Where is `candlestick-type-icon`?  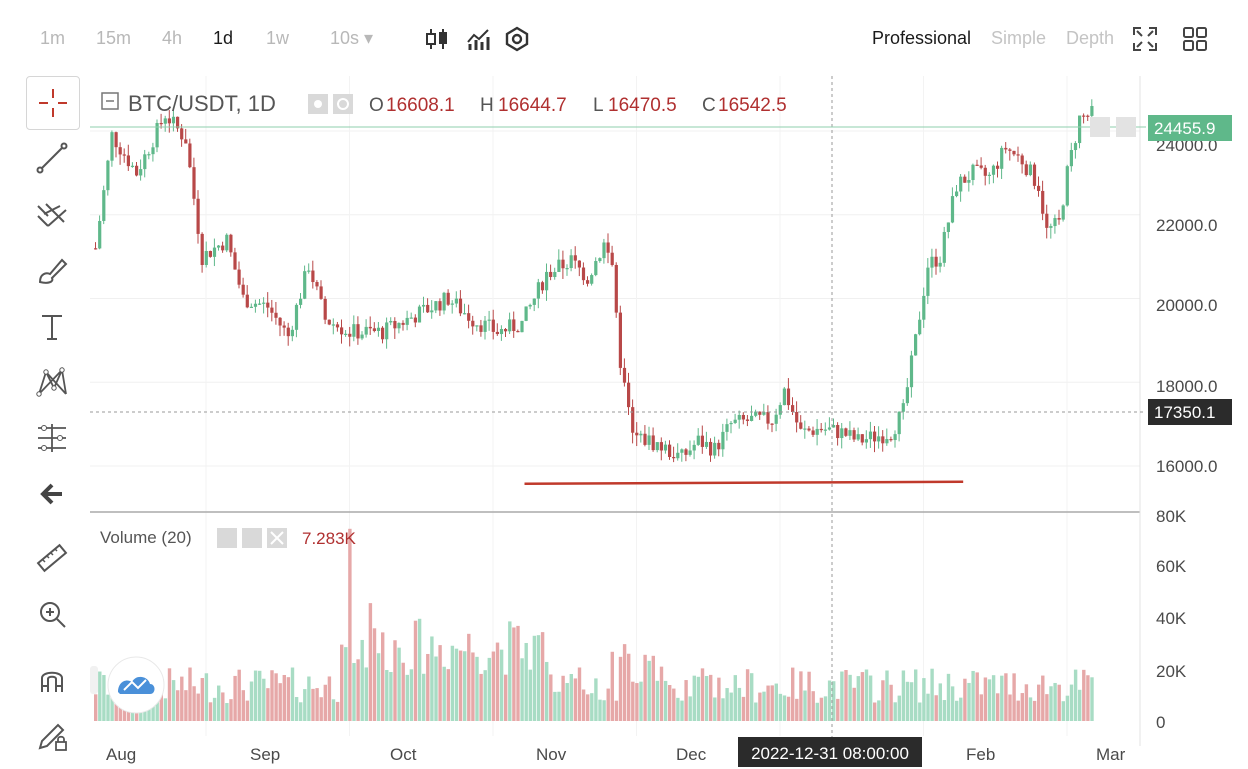
candlestick-type-icon is located at coordinates (437, 39).